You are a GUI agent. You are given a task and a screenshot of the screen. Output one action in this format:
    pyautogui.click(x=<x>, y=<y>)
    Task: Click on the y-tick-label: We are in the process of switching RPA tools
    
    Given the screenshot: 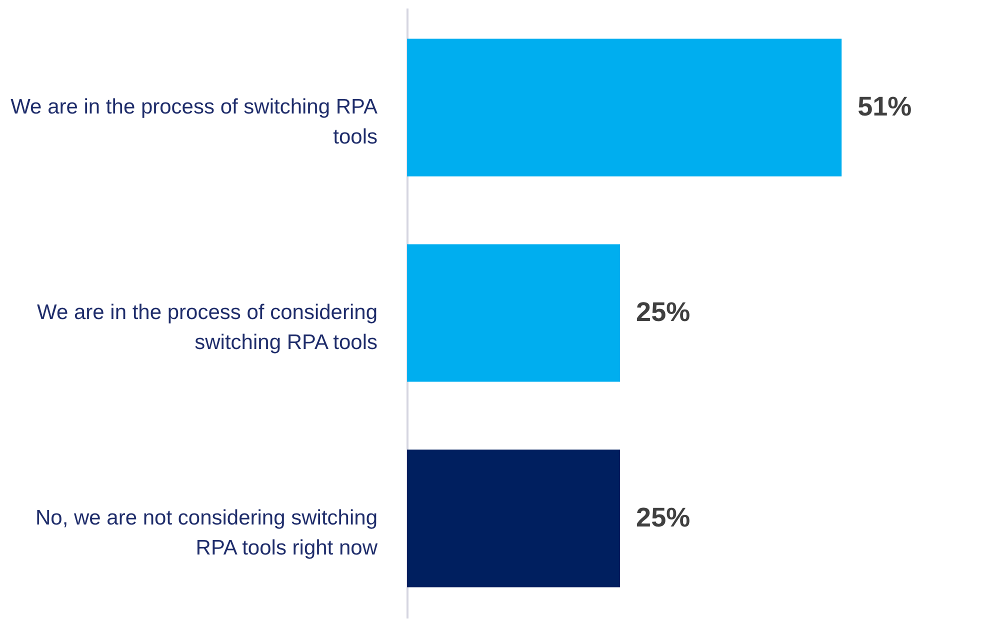 What is the action you would take?
    pyautogui.click(x=194, y=122)
    